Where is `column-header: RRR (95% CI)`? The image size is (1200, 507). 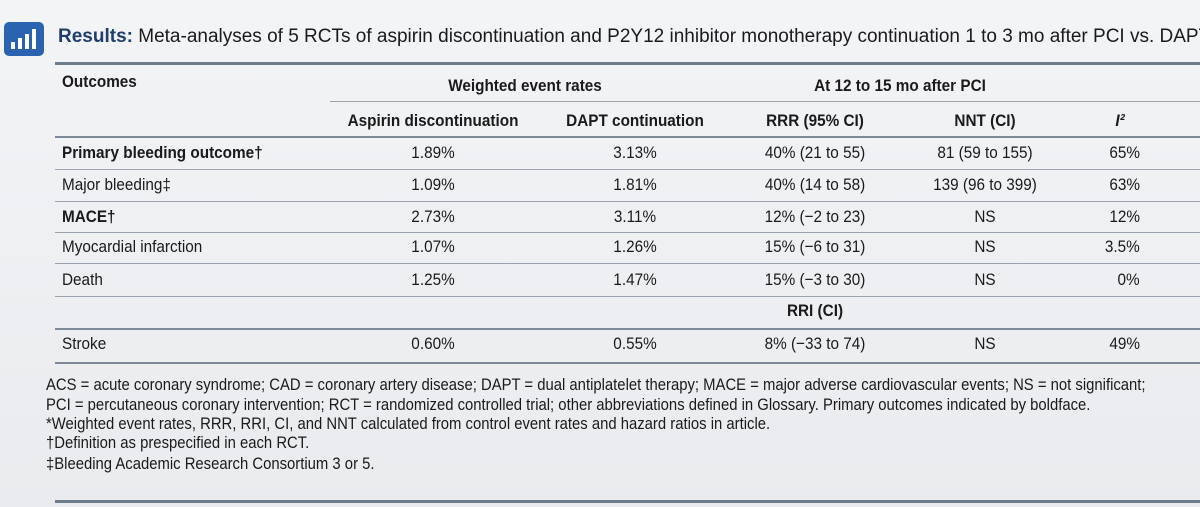 column-header: RRR (95% CI) is located at coordinates (815, 120).